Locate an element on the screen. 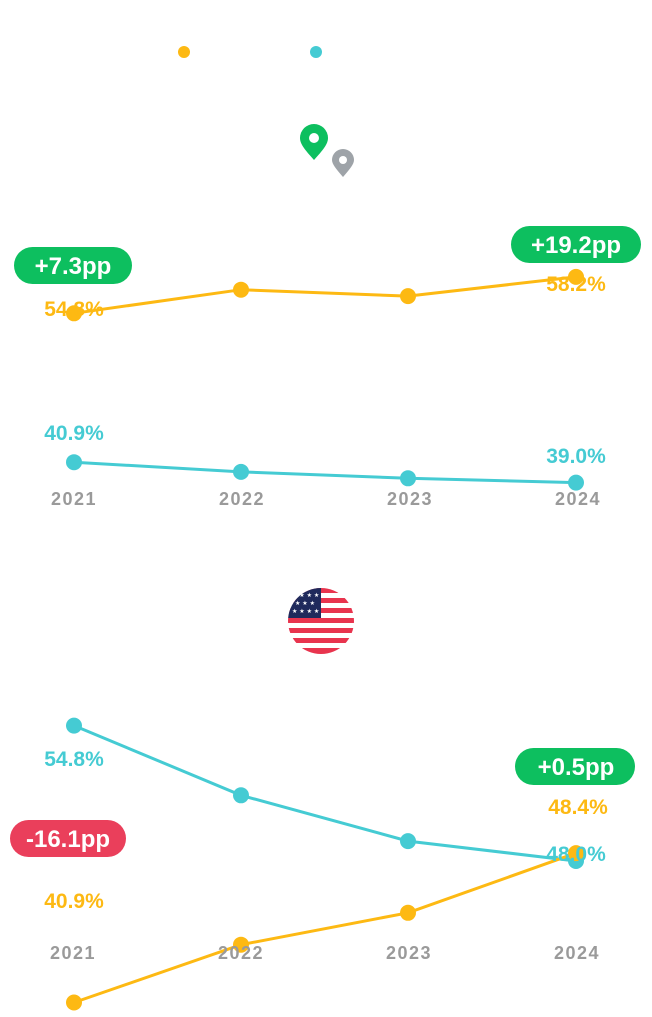 Image resolution: width=652 pixels, height=1017 pixels. svg-text: +7.3pp is located at coordinates (73, 266).